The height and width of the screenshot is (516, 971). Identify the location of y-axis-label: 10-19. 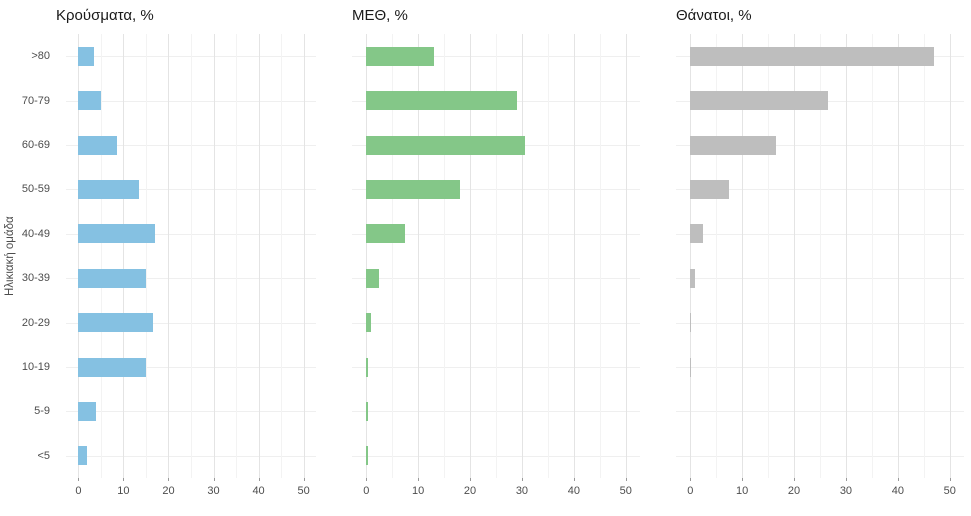
(35, 367).